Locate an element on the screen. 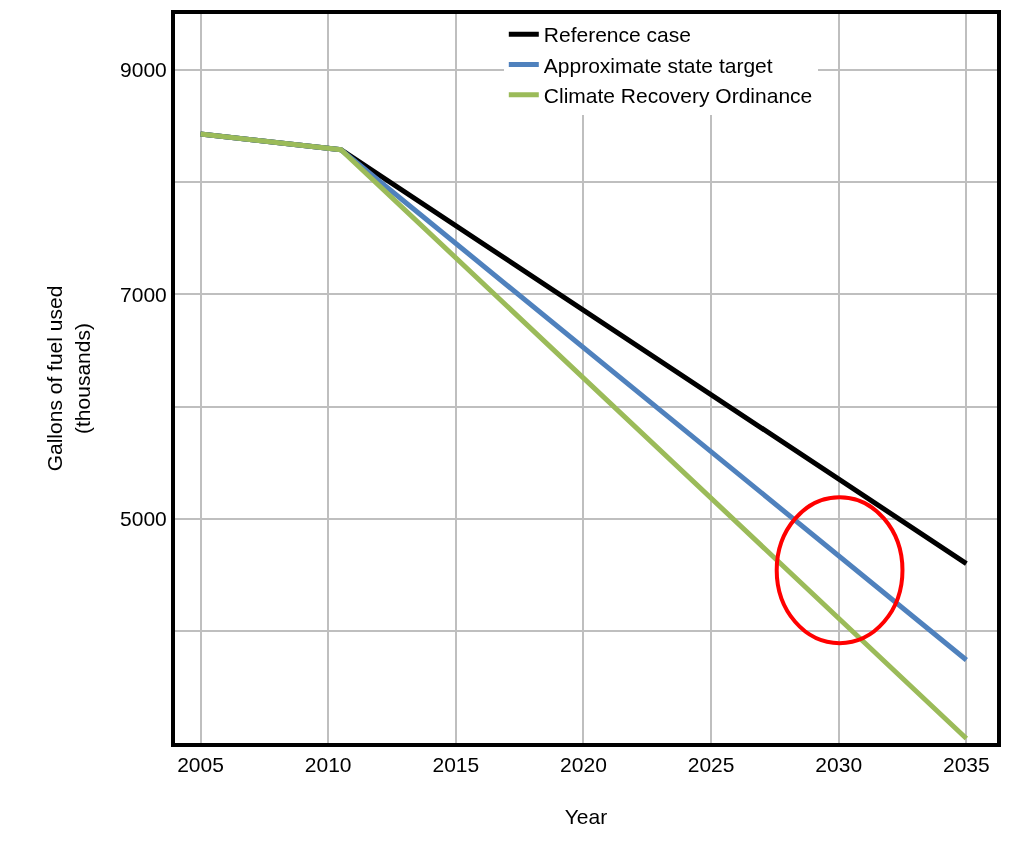 This screenshot has width=1011, height=857. x-tick-label: 2035 is located at coordinates (966, 765).